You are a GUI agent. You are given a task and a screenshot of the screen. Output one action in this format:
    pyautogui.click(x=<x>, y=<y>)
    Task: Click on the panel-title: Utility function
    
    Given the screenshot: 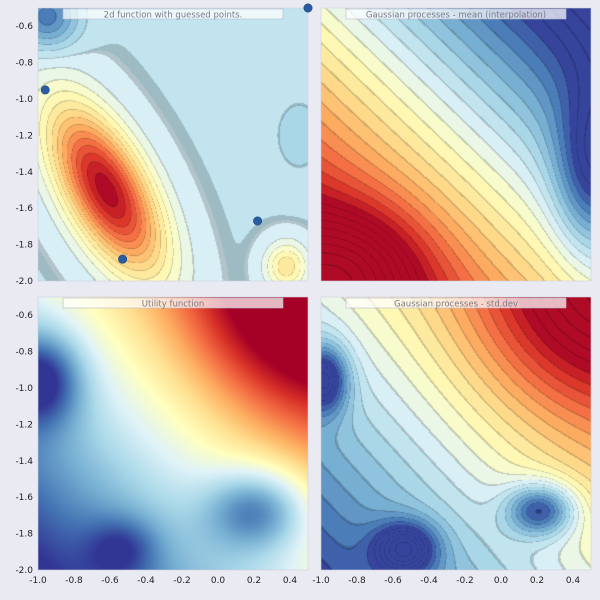 What is the action you would take?
    pyautogui.click(x=173, y=303)
    